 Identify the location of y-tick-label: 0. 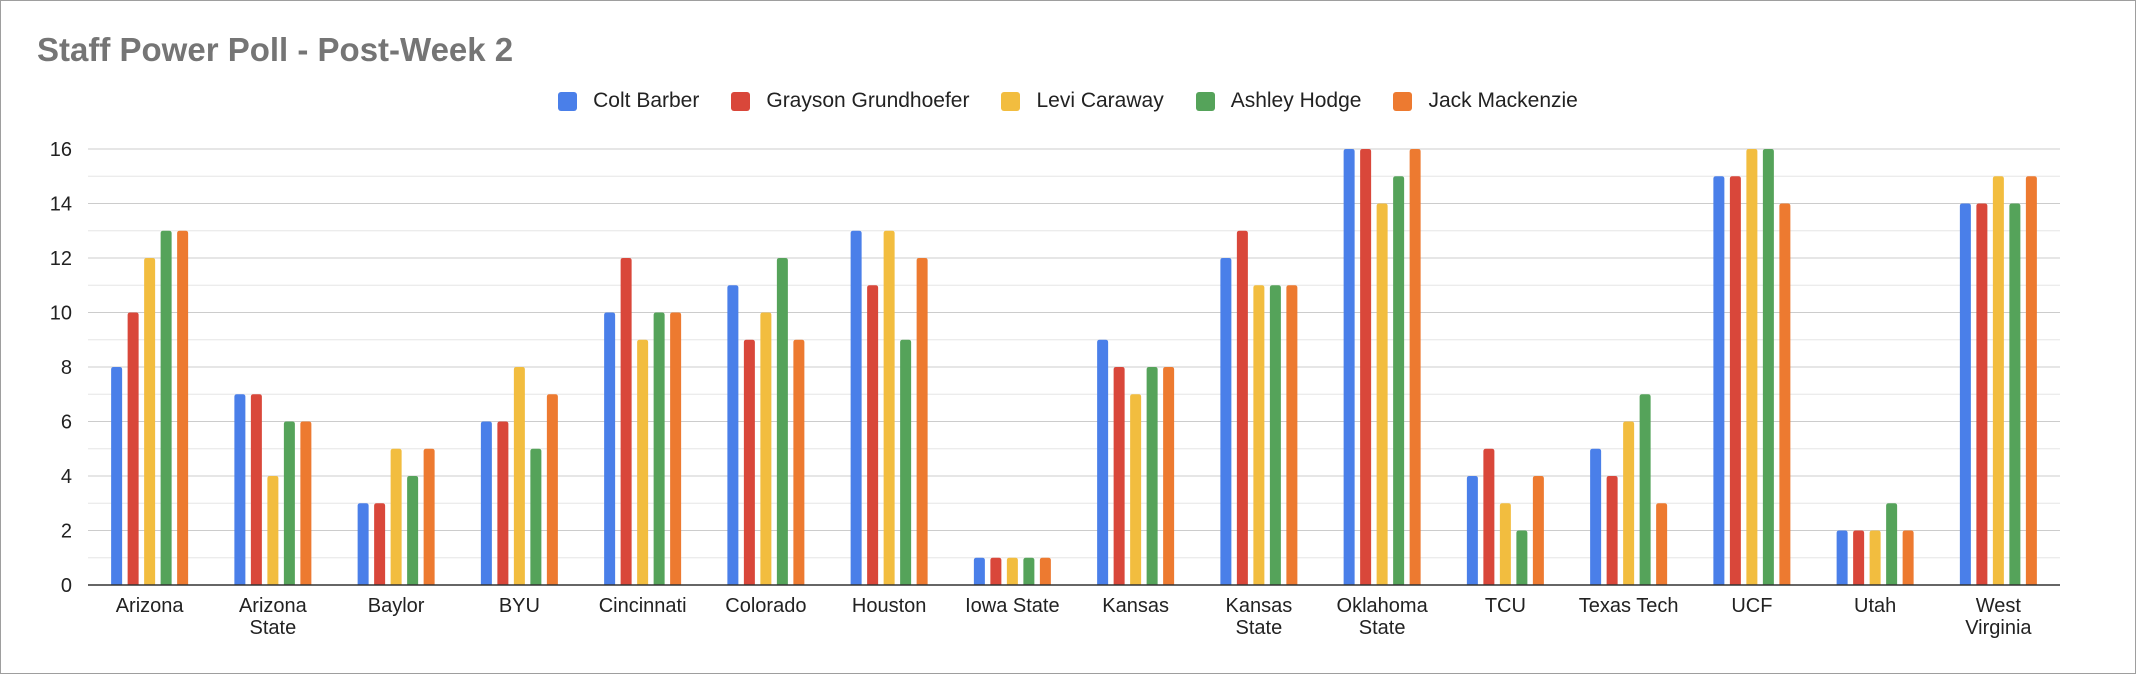
(66, 586).